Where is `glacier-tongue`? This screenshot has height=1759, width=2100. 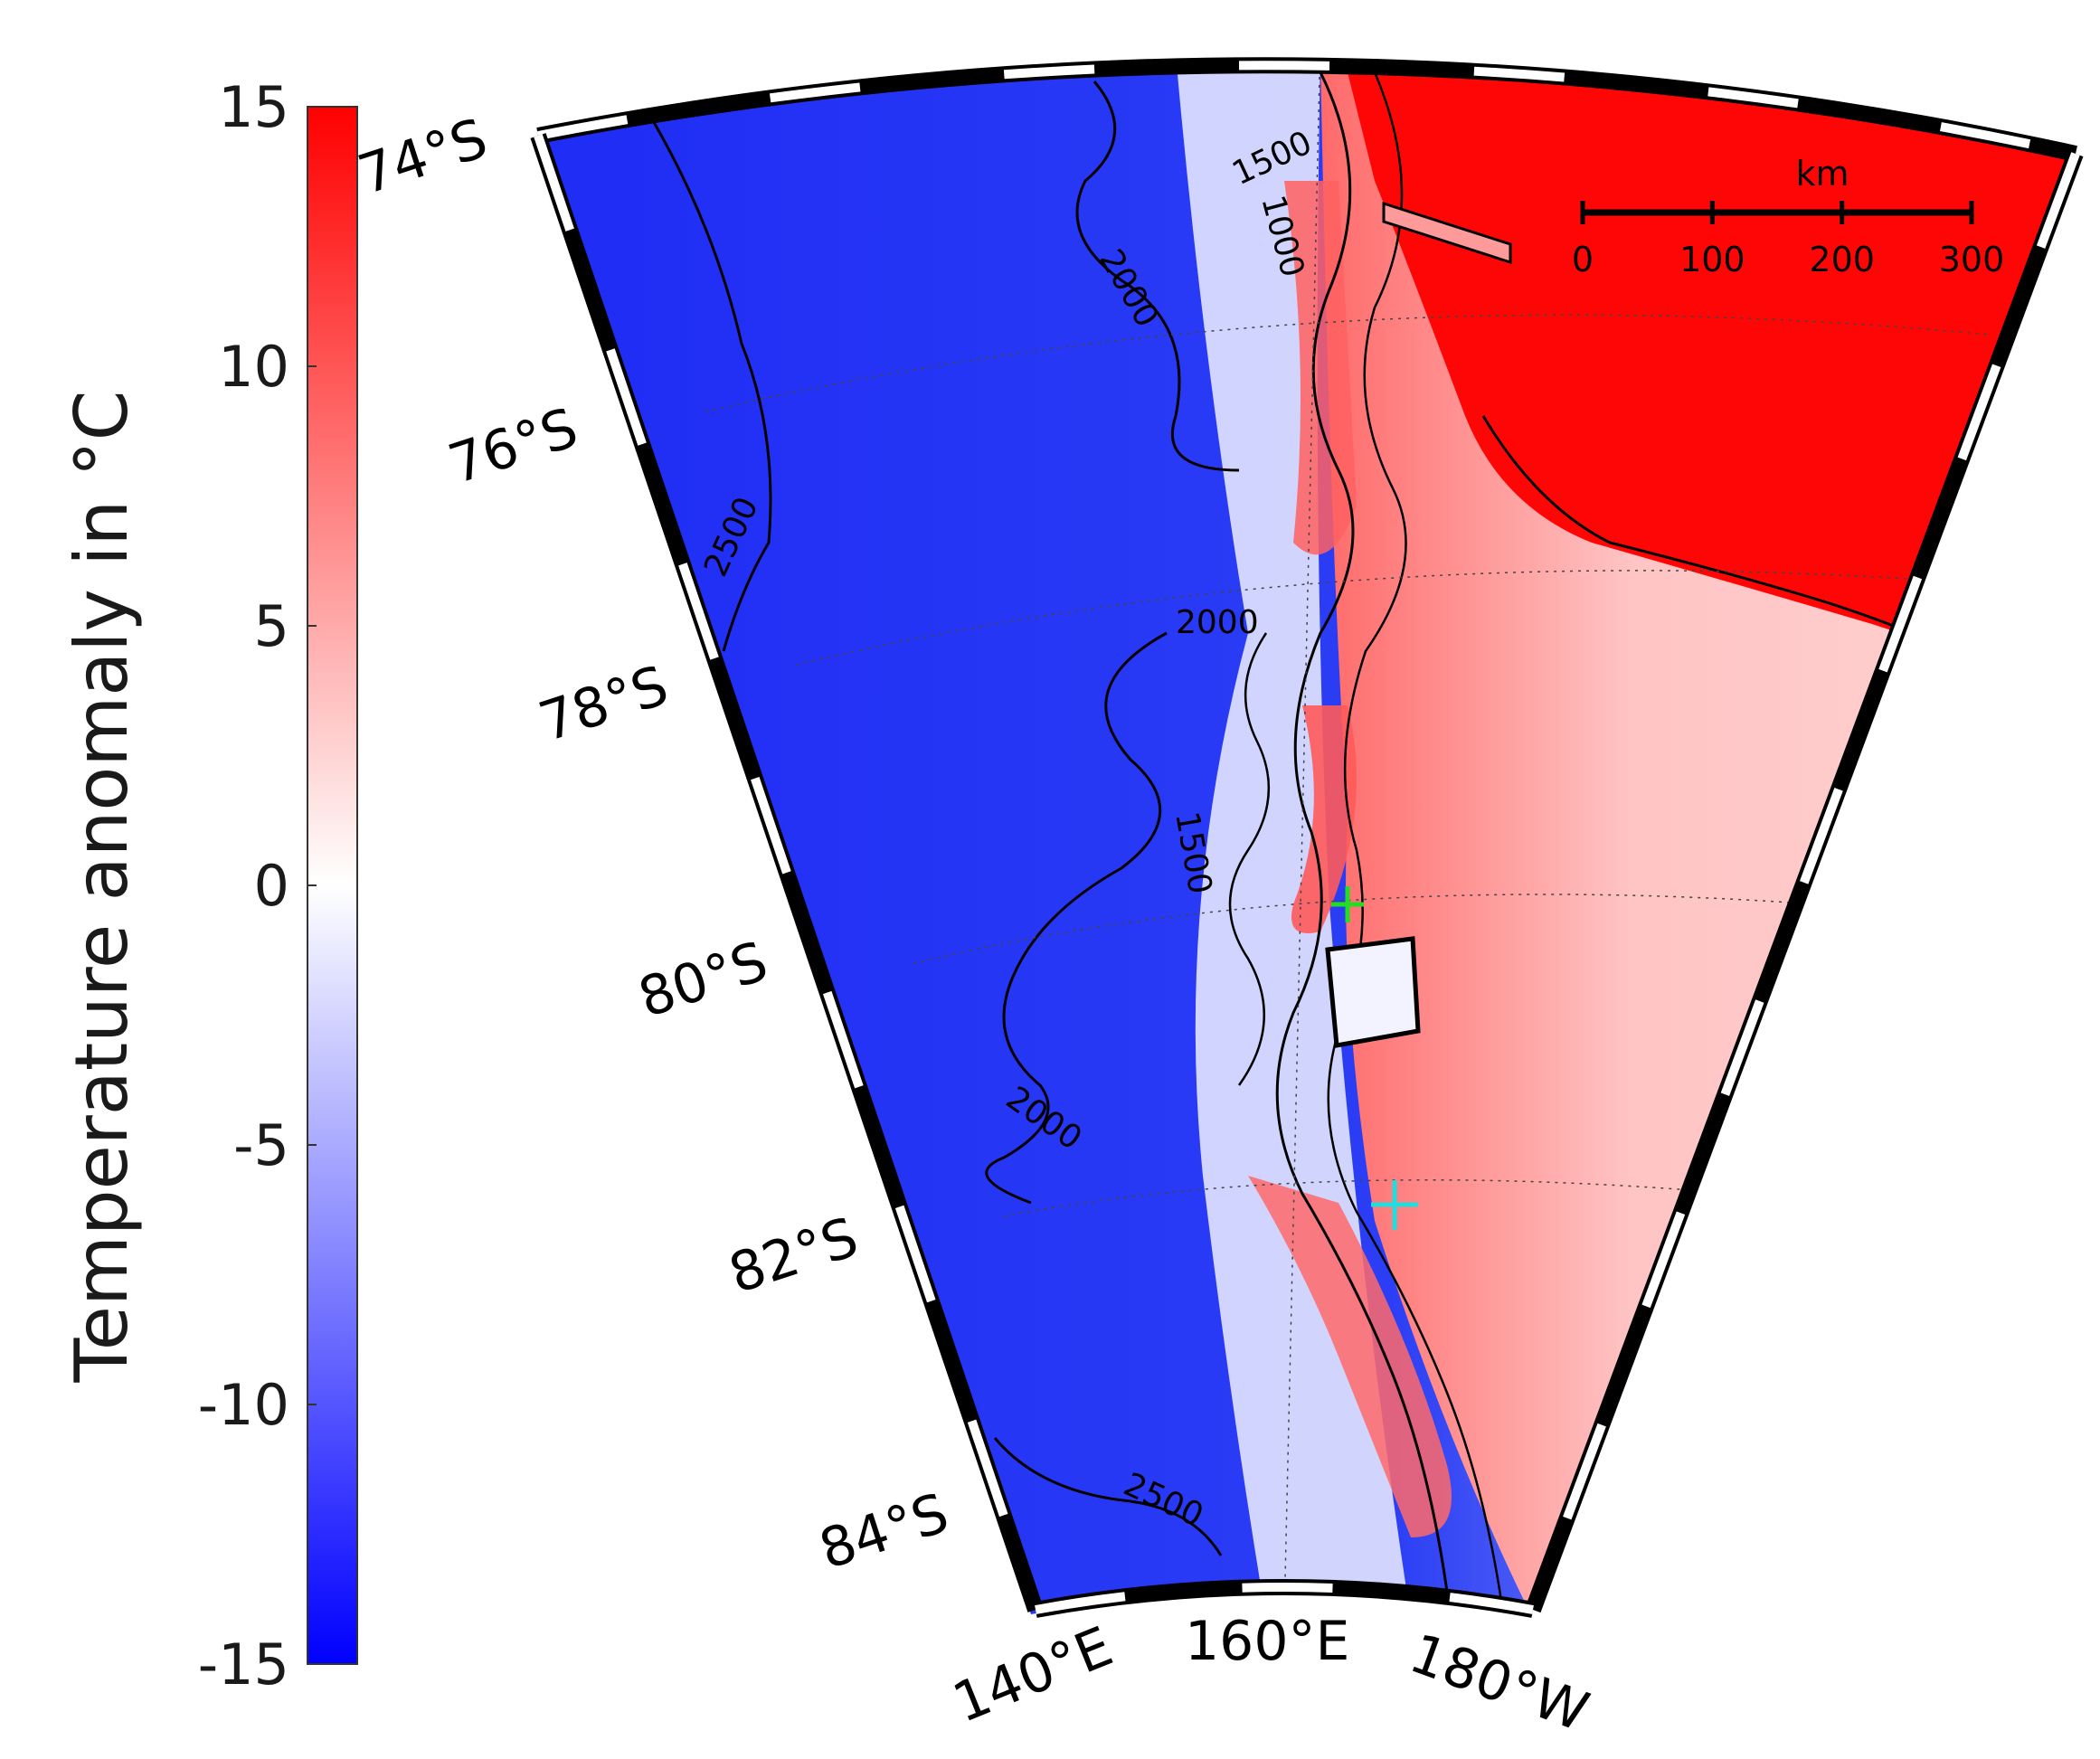 glacier-tongue is located at coordinates (1447, 233).